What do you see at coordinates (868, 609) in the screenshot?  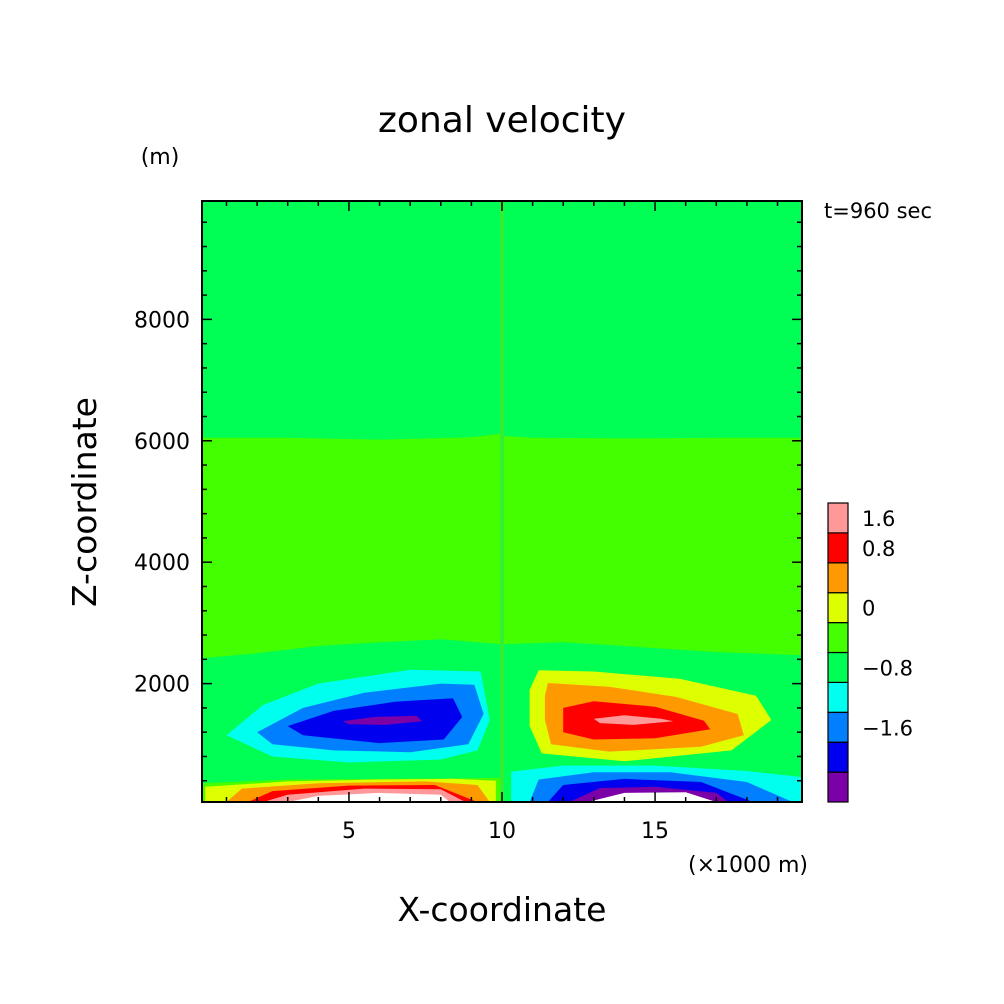 I see `colorbar-tick-label: 0` at bounding box center [868, 609].